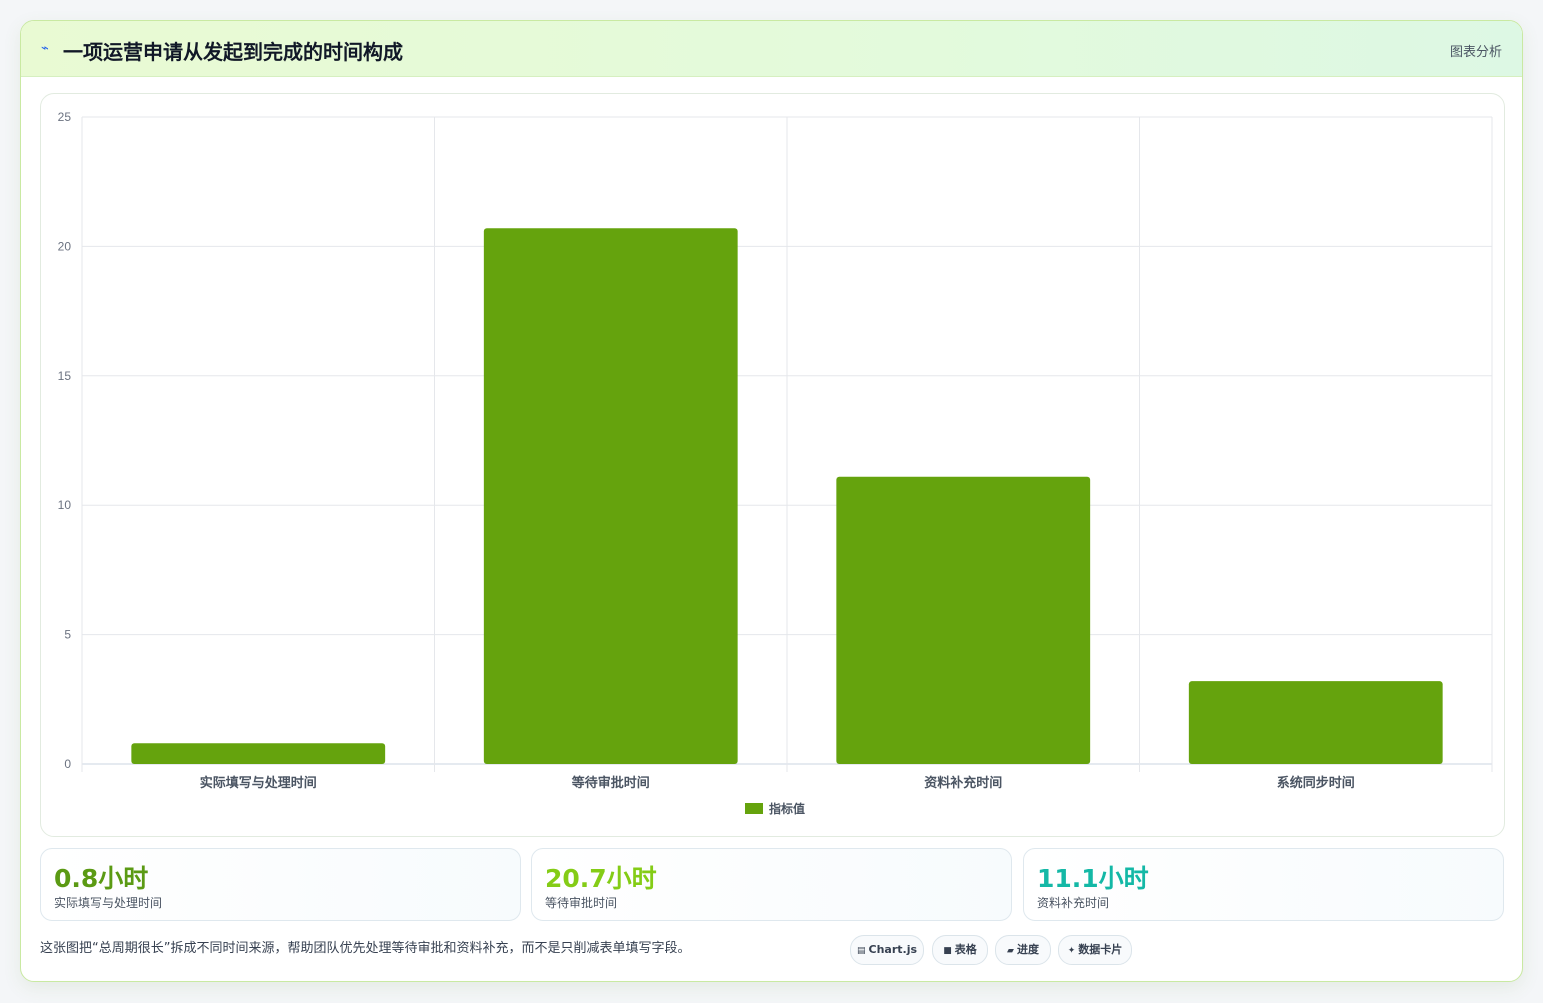 The image size is (1543, 1003). Describe the element at coordinates (1073, 903) in the screenshot. I see `stat-label: 资料补充时间` at that location.